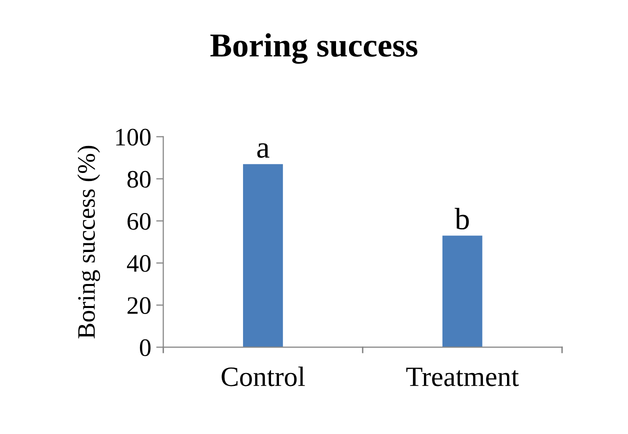 This screenshot has height=434, width=628. Describe the element at coordinates (314, 48) in the screenshot. I see `chart-title: Boring success` at that location.